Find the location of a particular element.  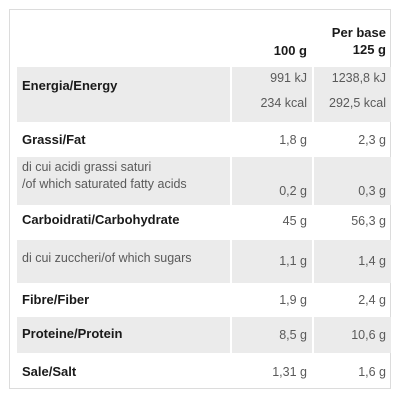

value-base-kcal: 292,5 kcal is located at coordinates (357, 103).